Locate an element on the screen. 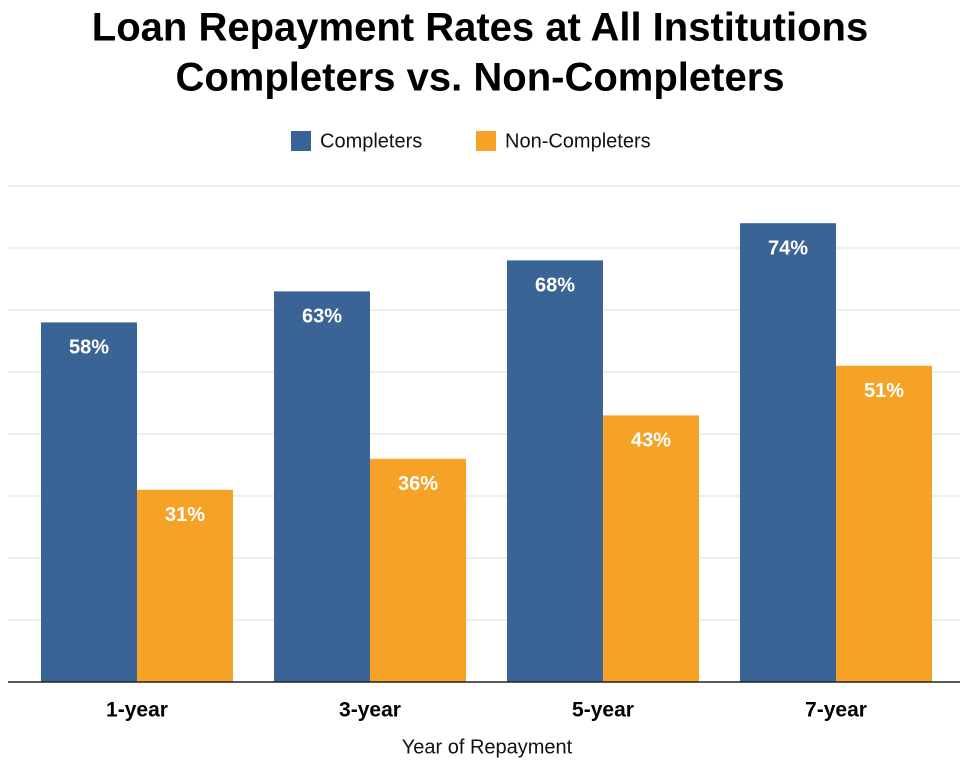 Image resolution: width=960 pixels, height=764 pixels. data-label: 36% is located at coordinates (418, 484).